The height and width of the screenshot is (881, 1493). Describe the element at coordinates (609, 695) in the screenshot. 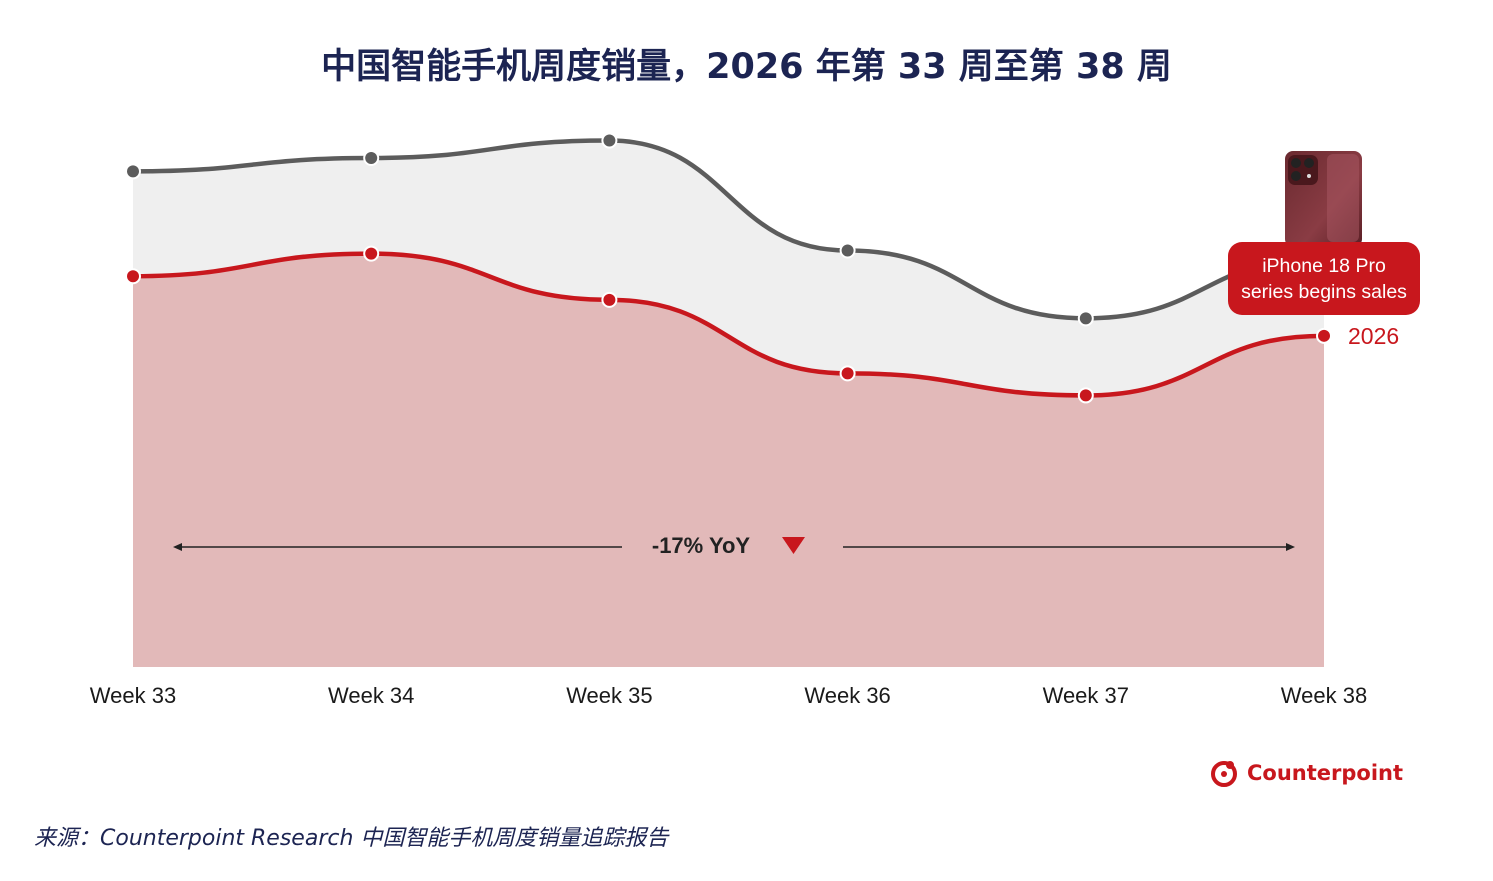

I see `x-tick-label: Week 35` at that location.